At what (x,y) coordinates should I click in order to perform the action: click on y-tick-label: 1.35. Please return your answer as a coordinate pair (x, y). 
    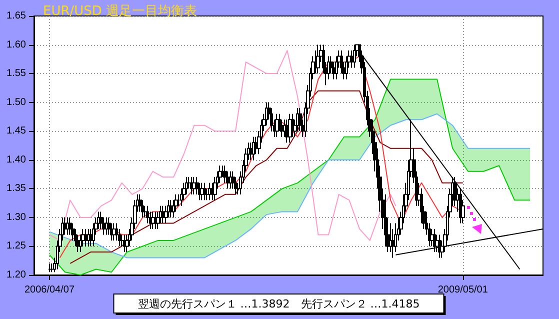
    Looking at the image, I should click on (16, 188).